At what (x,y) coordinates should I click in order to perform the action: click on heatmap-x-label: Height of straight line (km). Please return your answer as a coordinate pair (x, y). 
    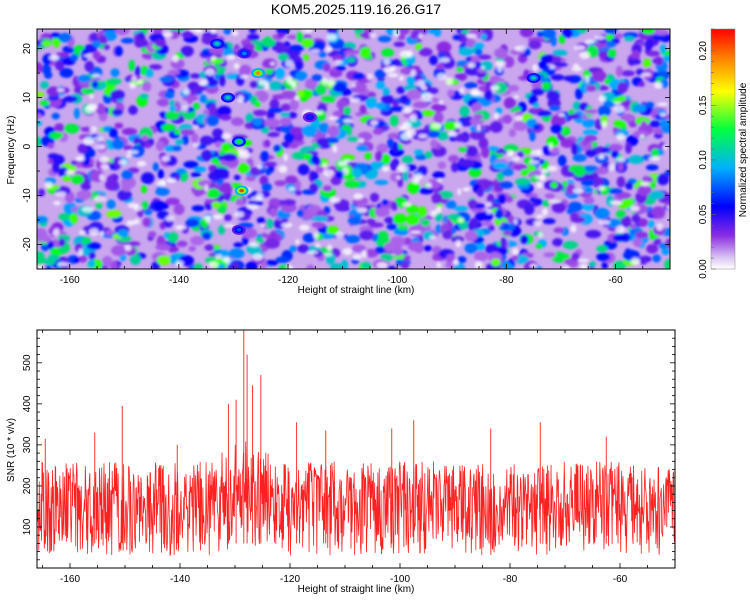
    Looking at the image, I should click on (356, 290).